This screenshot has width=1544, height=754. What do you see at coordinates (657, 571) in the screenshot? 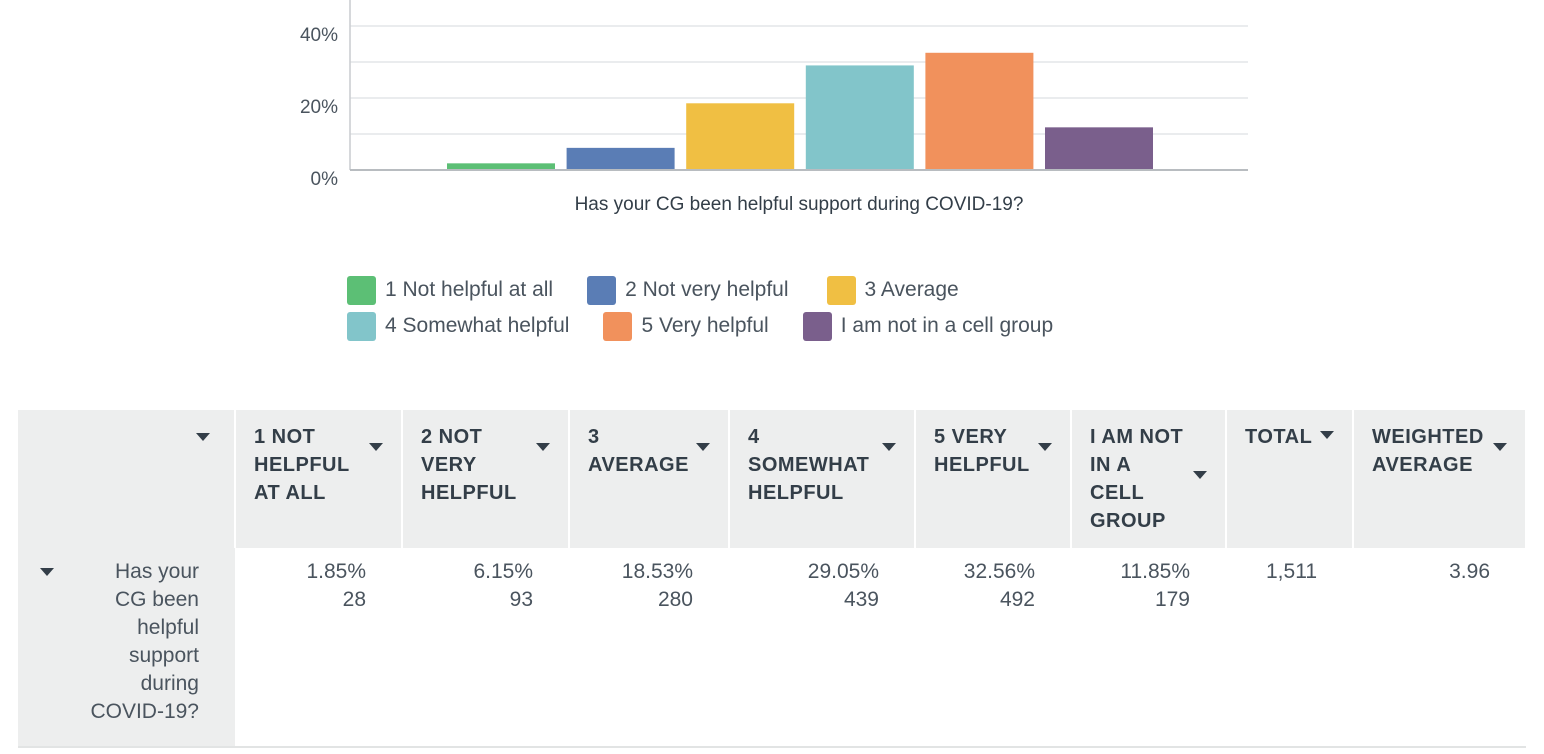
I see `cell-percent: 18.53%` at bounding box center [657, 571].